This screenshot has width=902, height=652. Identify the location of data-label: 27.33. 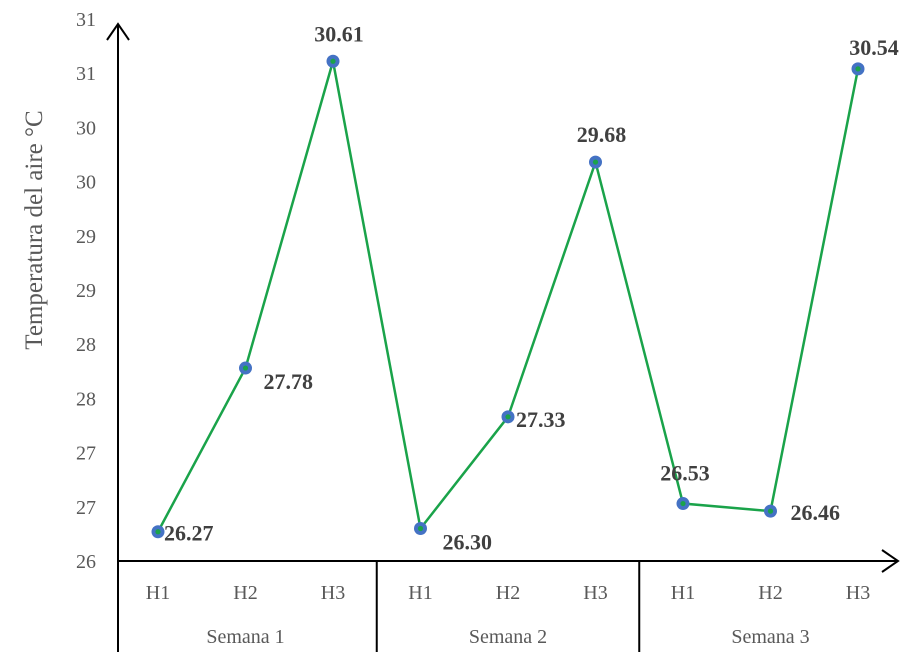
(541, 419).